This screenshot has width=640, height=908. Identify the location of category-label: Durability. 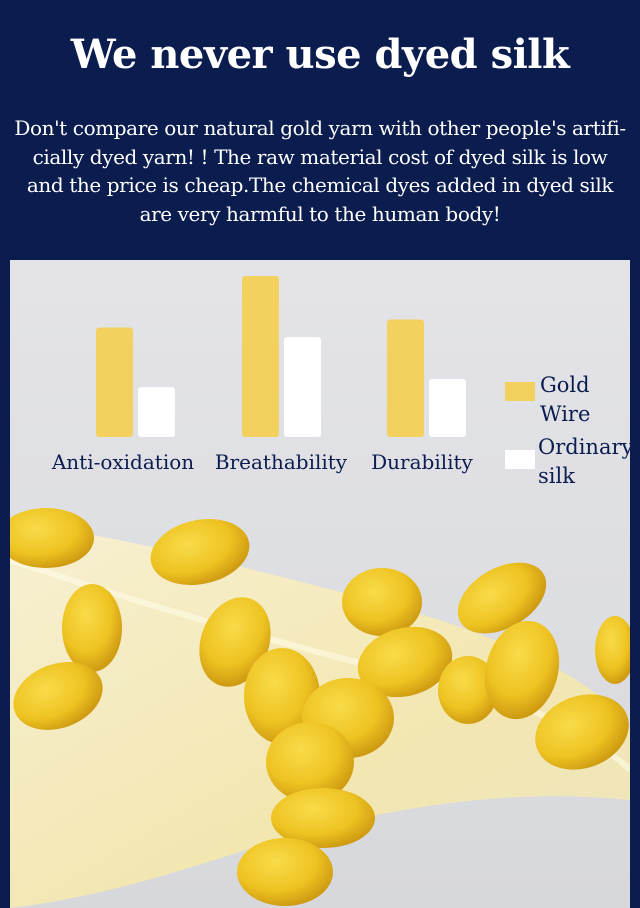
(422, 462).